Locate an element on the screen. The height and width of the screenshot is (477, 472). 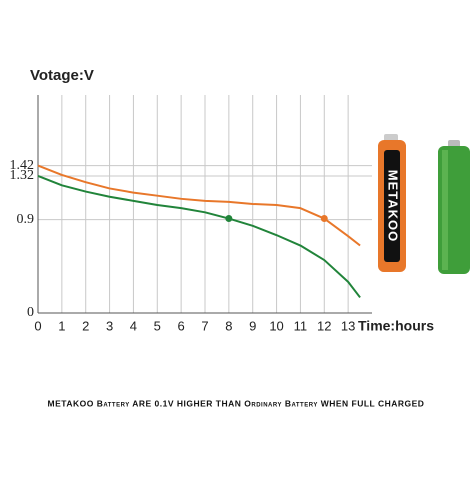
x-tick-label: 3 is located at coordinates (109, 325).